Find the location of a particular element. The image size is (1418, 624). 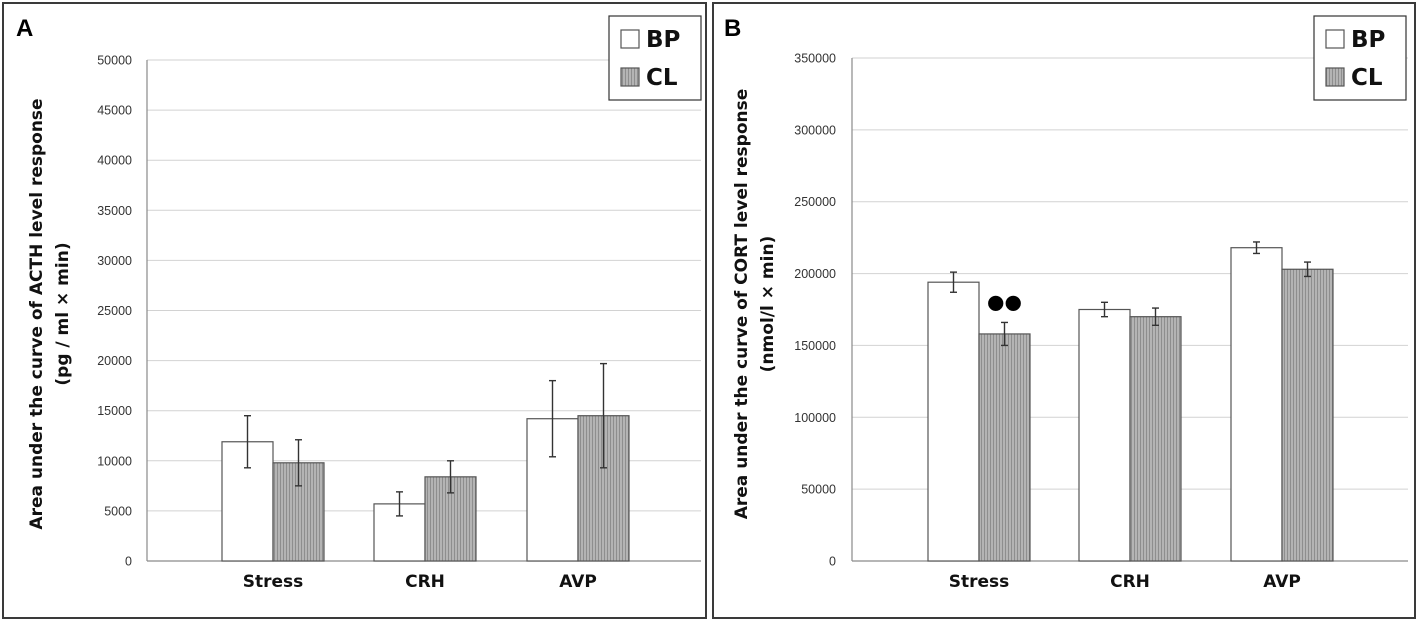

y-tick-label: 5000 is located at coordinates (118, 511).